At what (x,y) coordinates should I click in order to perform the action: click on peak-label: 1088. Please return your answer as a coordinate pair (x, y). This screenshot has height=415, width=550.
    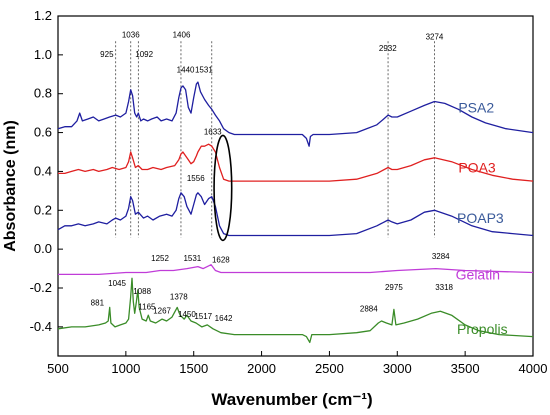
    Looking at the image, I should click on (142, 291).